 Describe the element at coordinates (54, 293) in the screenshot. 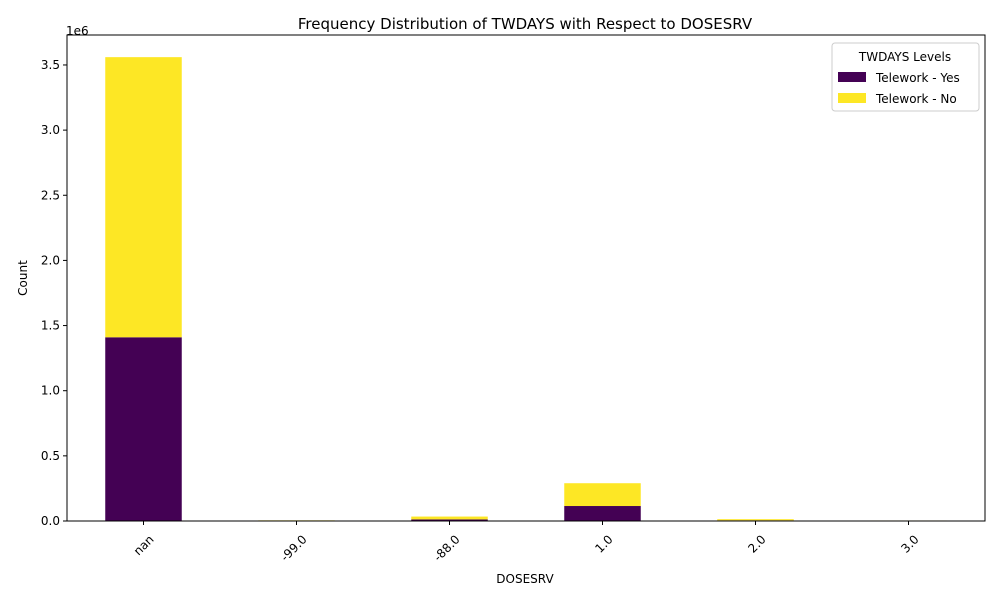

I see `y-ticks: 0.0 0.5 1.0 1.5 2.0 2.5 3.0 3.5` at that location.